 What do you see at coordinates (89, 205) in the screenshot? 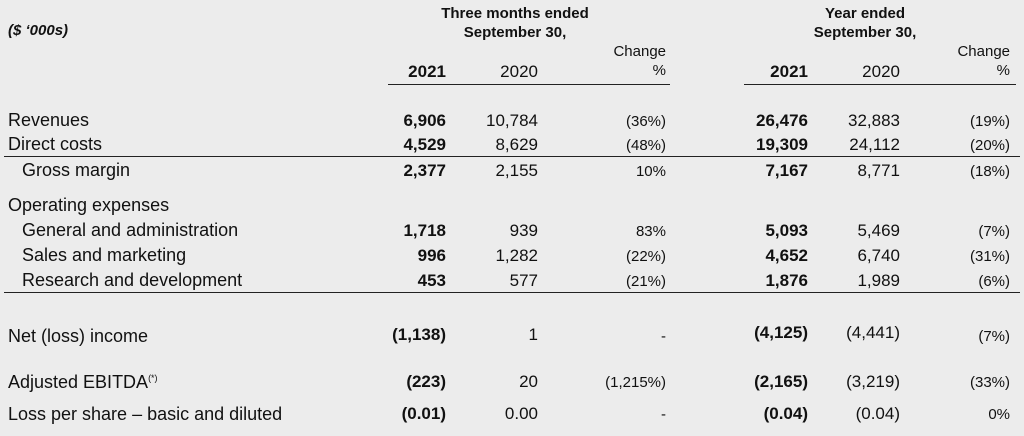
I see `row-label-operating-expenses: Operating expenses` at bounding box center [89, 205].